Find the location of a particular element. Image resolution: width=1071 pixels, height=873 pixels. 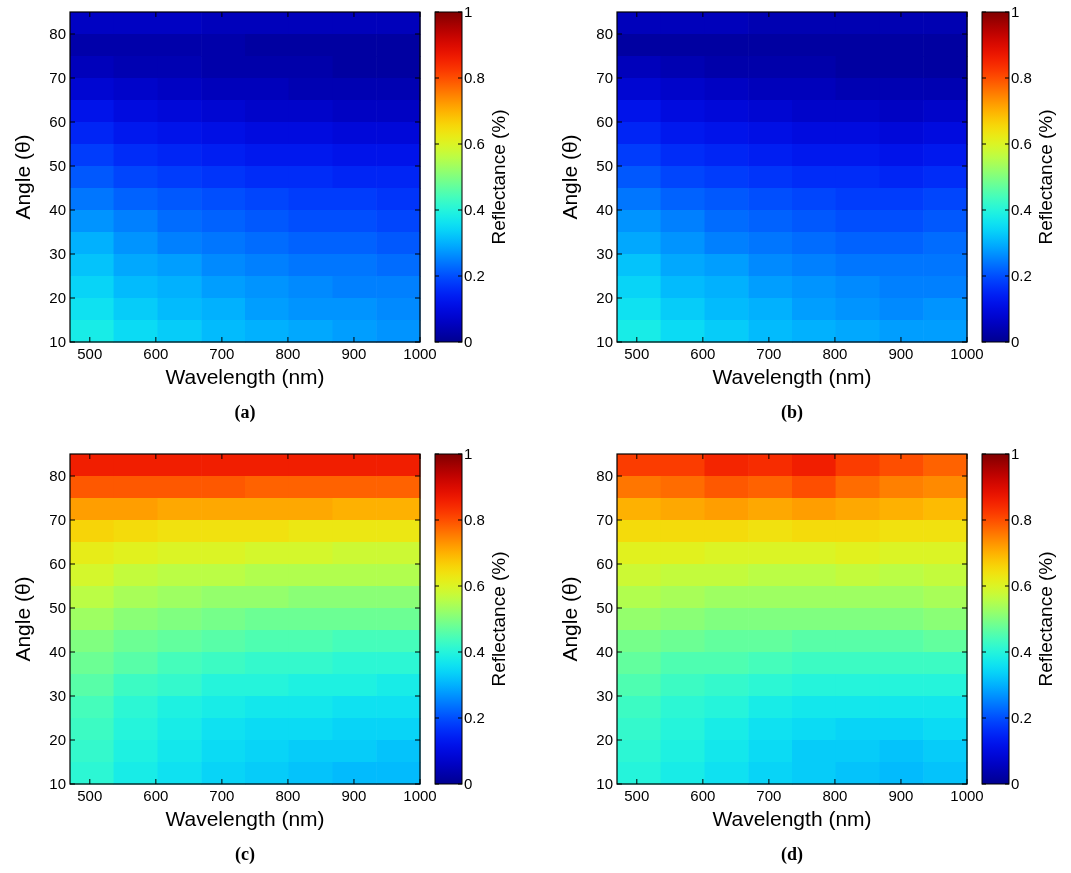

text: (c) is located at coordinates (245, 854).